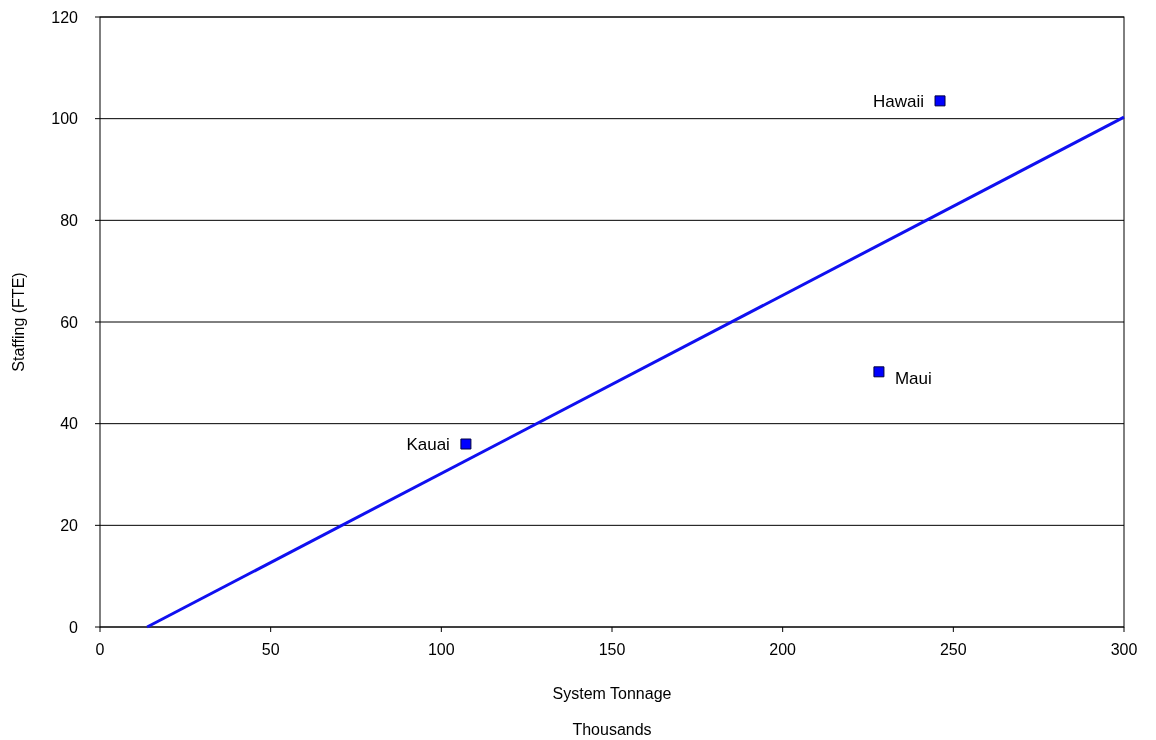 This screenshot has height=740, width=1156. What do you see at coordinates (783, 649) in the screenshot?
I see `x-tick-label: 200` at bounding box center [783, 649].